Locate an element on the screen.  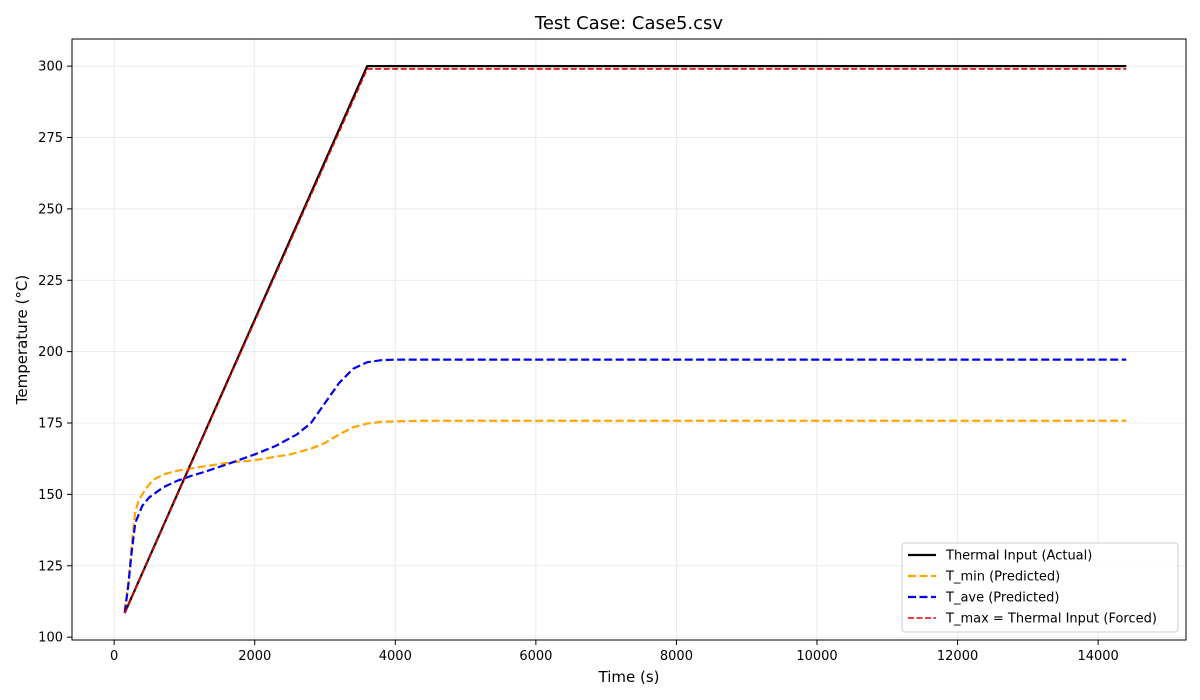
legend-label: Thermal Input (Actual) is located at coordinates (1018, 556).